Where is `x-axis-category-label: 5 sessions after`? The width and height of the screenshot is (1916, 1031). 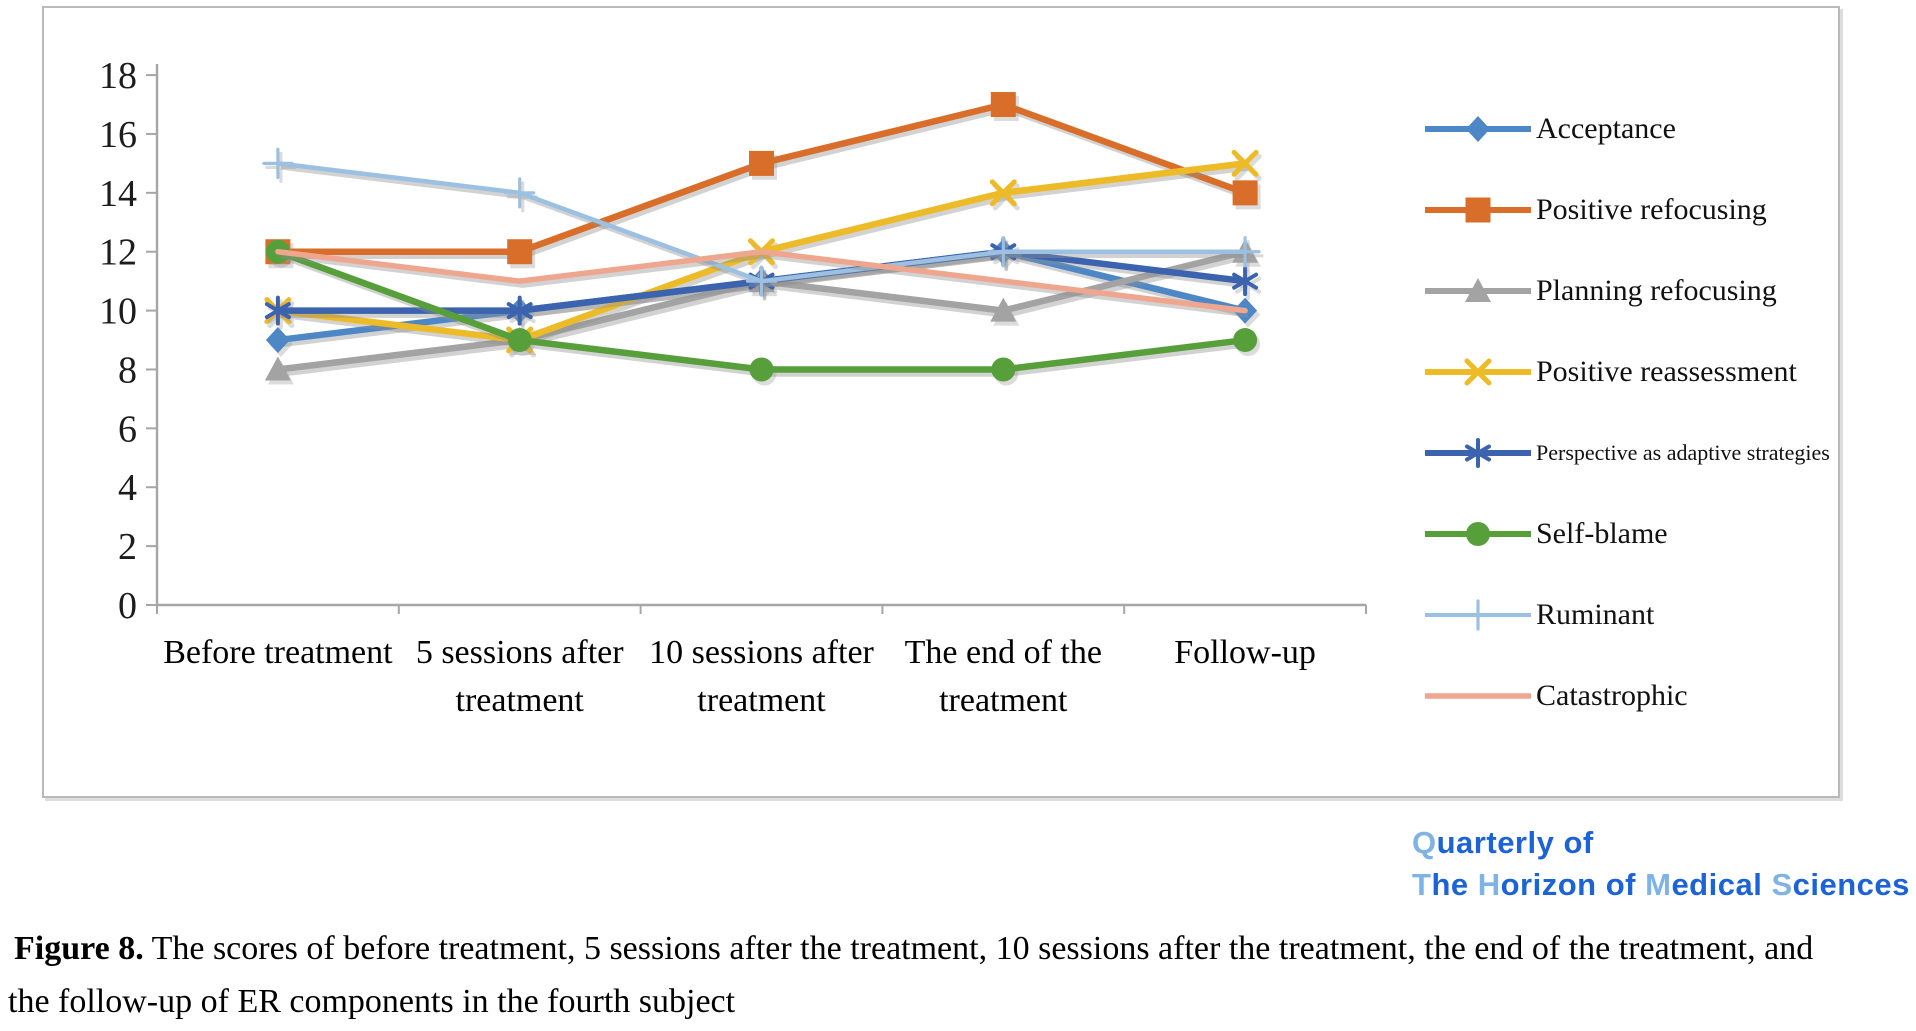
x-axis-category-label: 5 sessions after is located at coordinates (520, 652).